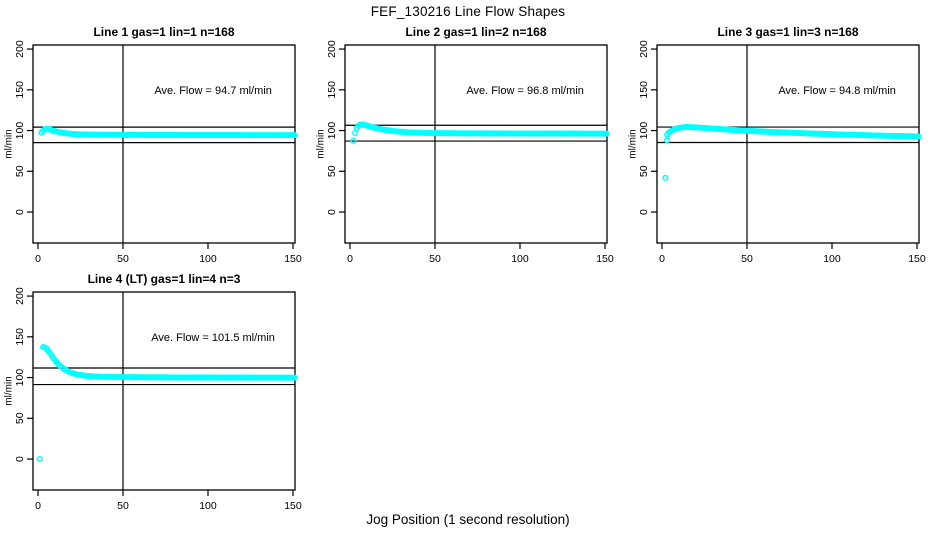 Image resolution: width=936 pixels, height=540 pixels. Describe the element at coordinates (468, 11) in the screenshot. I see `figure-title: FEF_130216 Line Flow Shapes` at that location.